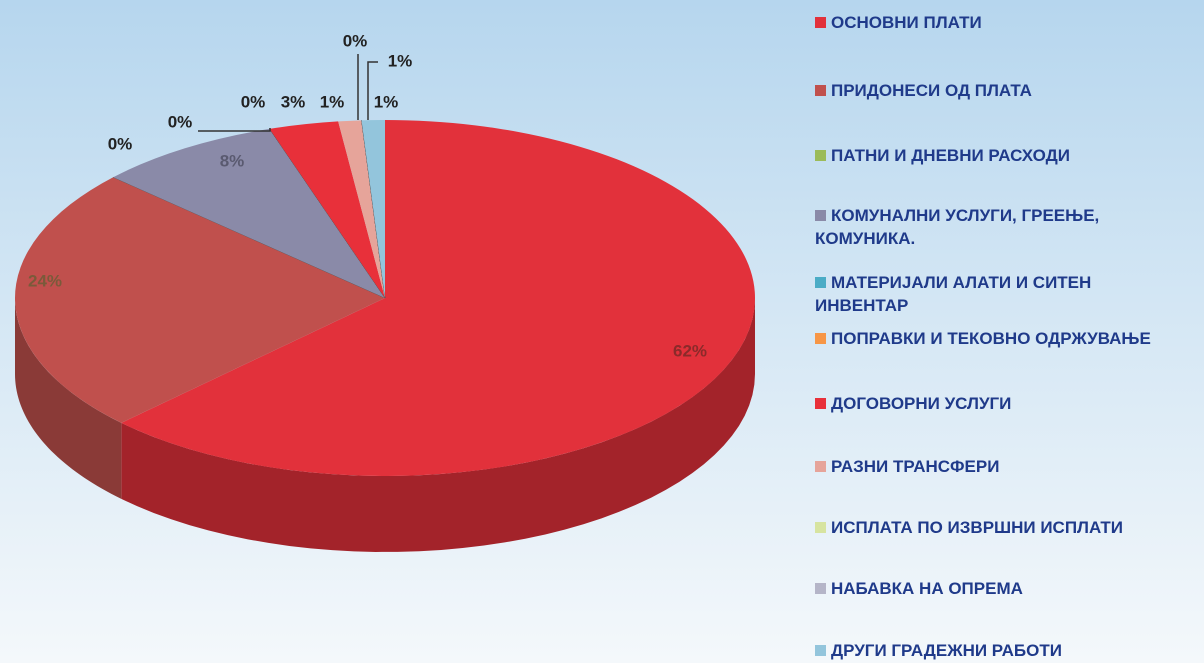 The width and height of the screenshot is (1204, 663). Describe the element at coordinates (927, 588) in the screenshot. I see `legend-label: НАБАВКА НА ОПРЕМА` at that location.